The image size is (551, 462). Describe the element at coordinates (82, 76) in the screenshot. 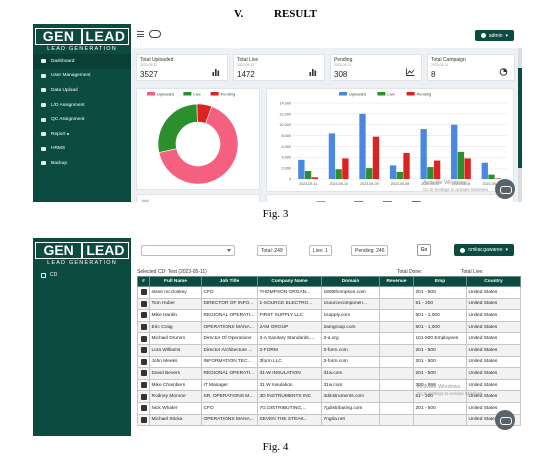

I see `sidebar-item-user-management: User Management` at that location.